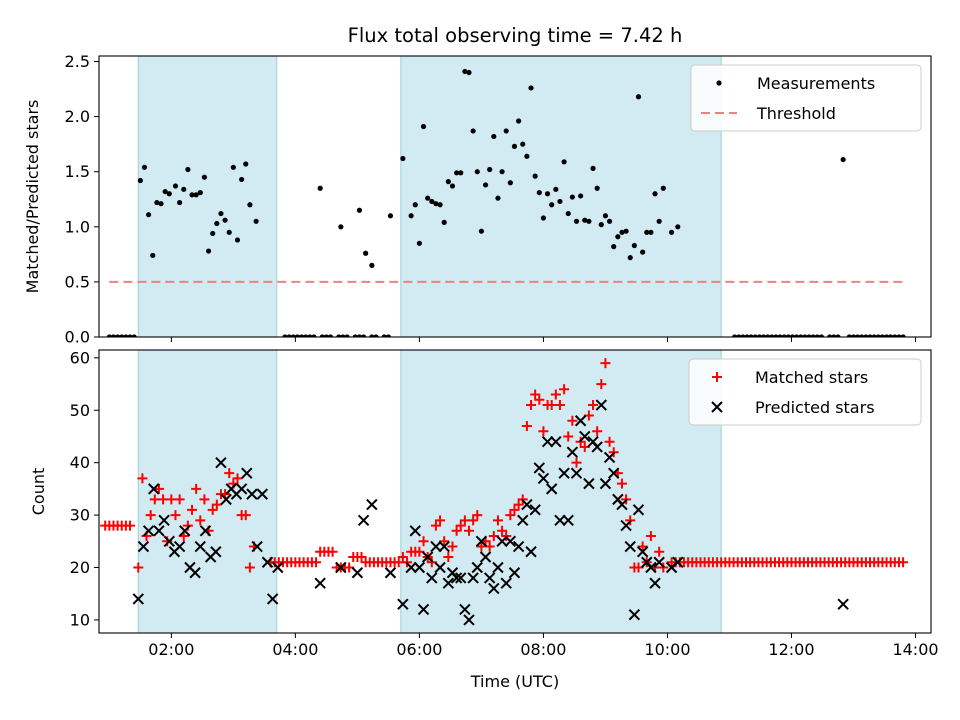 The image size is (960, 720). What do you see at coordinates (667, 649) in the screenshot?
I see `x-tick-label: 10:00` at bounding box center [667, 649].